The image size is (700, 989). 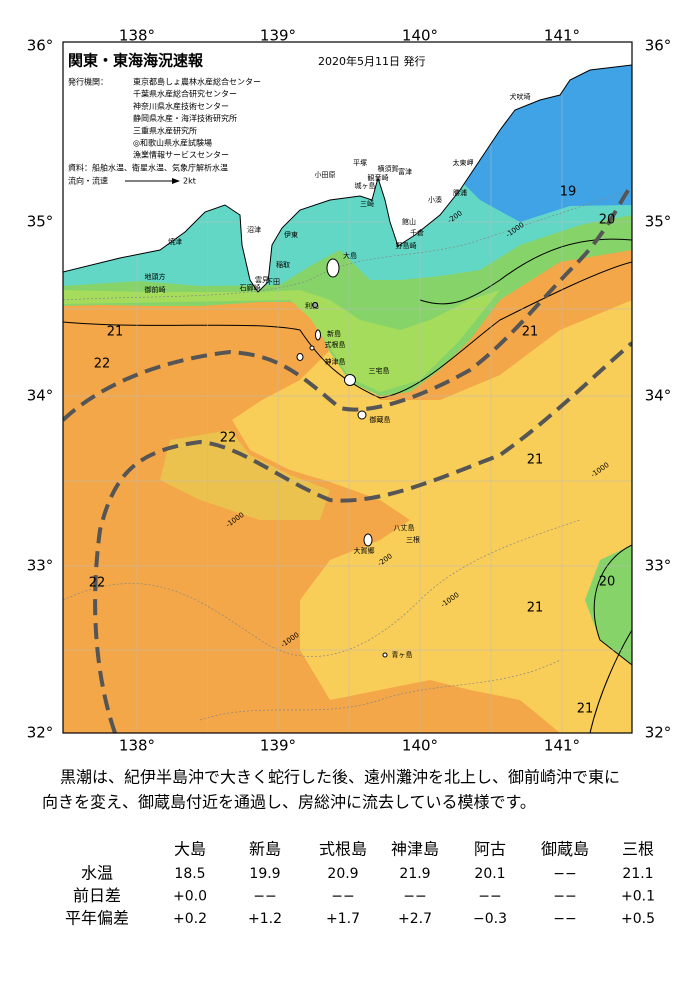 I want to click on place-name: 三崎, so click(x=367, y=203).